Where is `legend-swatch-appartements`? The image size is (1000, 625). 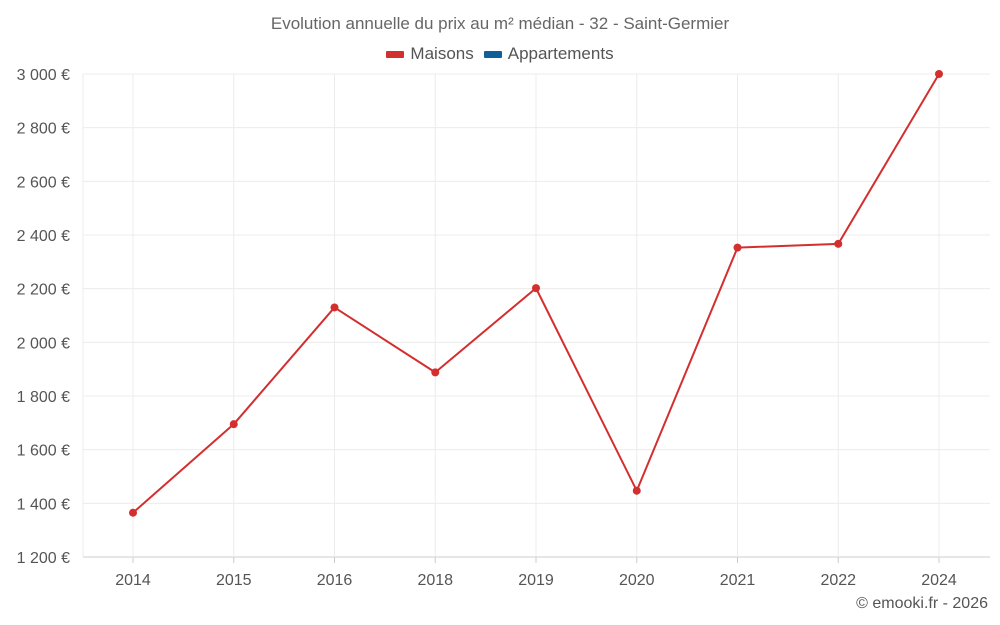
legend-swatch-appartements is located at coordinates (492, 54).